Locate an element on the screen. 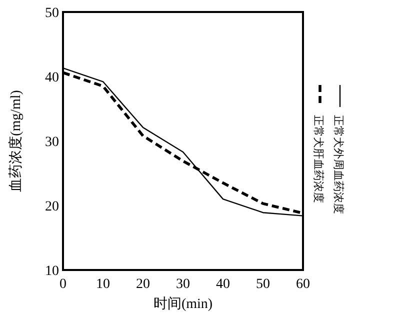  y-tick-label: 50 is located at coordinates (52, 13).